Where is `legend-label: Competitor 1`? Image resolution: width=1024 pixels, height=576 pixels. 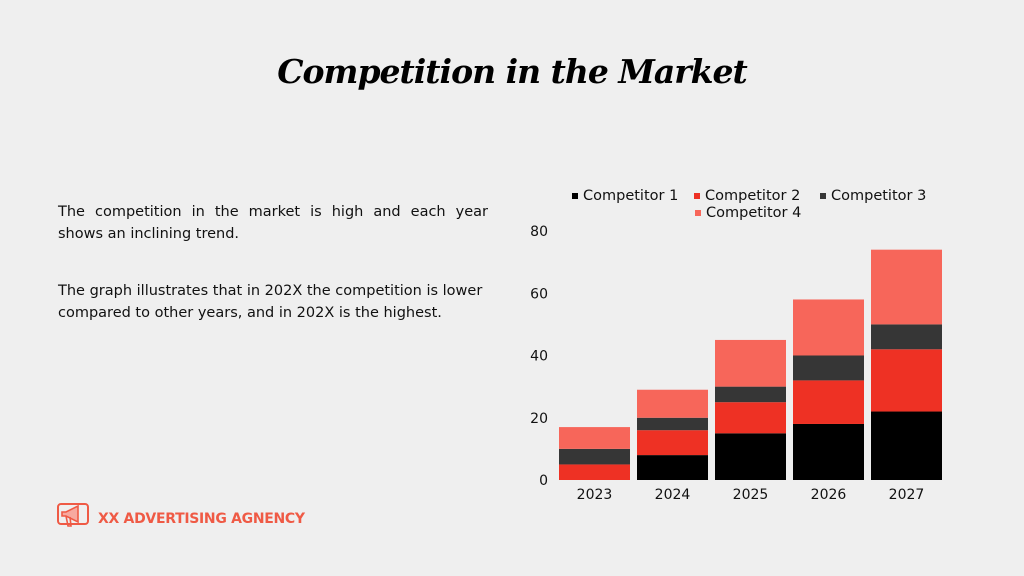 legend-label: Competitor 1 is located at coordinates (630, 196).